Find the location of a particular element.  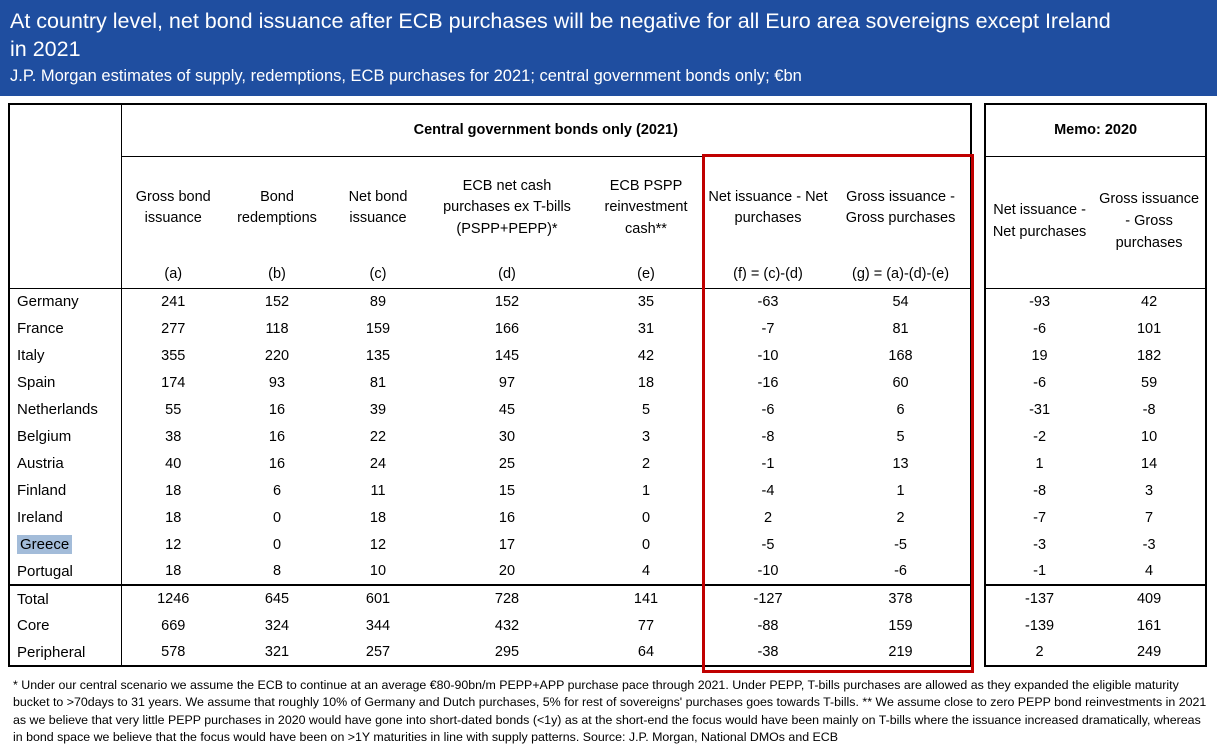

value-cell: 77 is located at coordinates (646, 625).